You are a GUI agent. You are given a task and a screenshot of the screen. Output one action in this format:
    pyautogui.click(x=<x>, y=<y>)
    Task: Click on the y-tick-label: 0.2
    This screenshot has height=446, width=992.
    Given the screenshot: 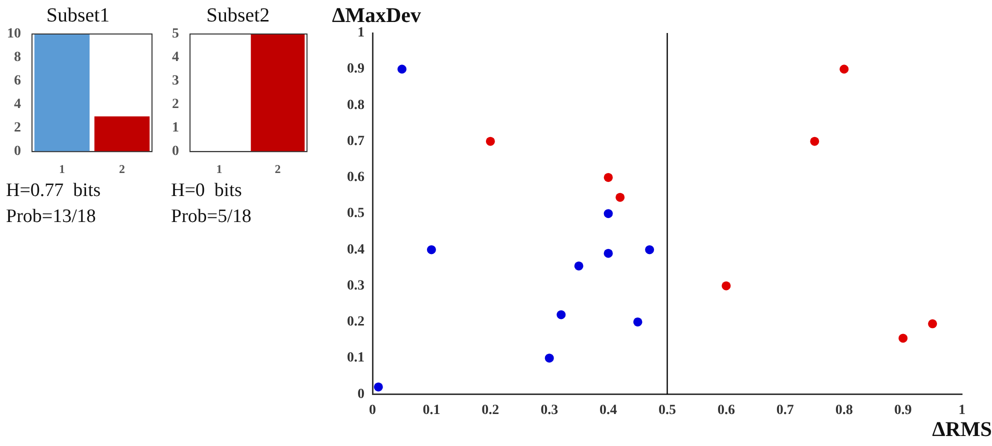 What is the action you would take?
    pyautogui.click(x=355, y=322)
    